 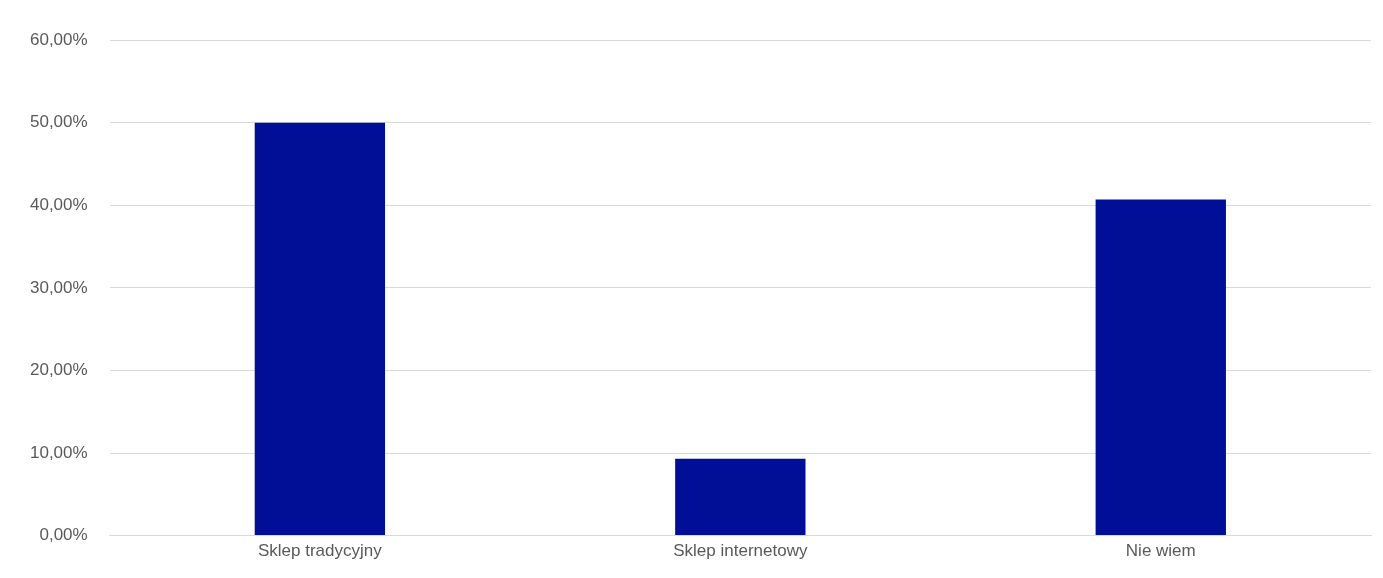 What do you see at coordinates (58, 452) in the screenshot?
I see `y-tick-label: 10,00%` at bounding box center [58, 452].